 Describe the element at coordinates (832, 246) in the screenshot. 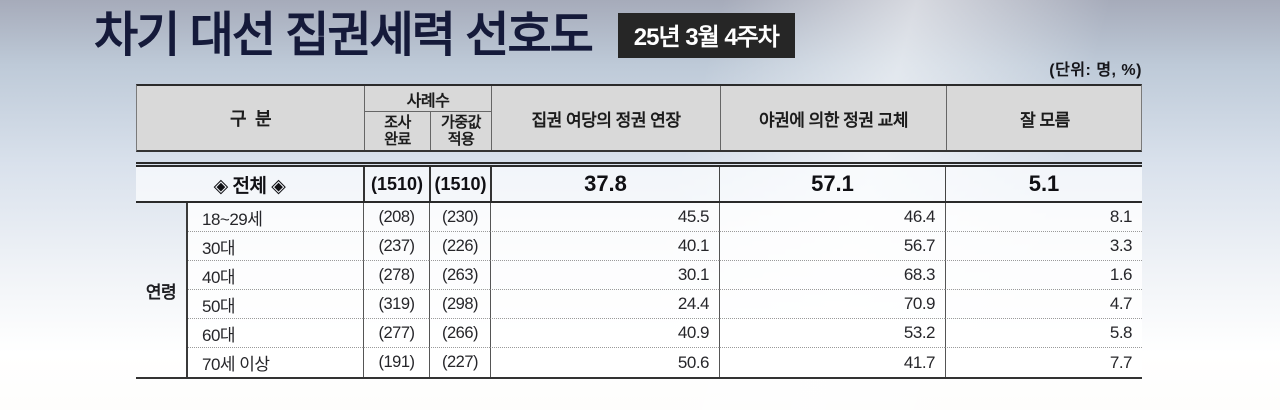

I see `age-row-opposition-change: 56.7` at that location.